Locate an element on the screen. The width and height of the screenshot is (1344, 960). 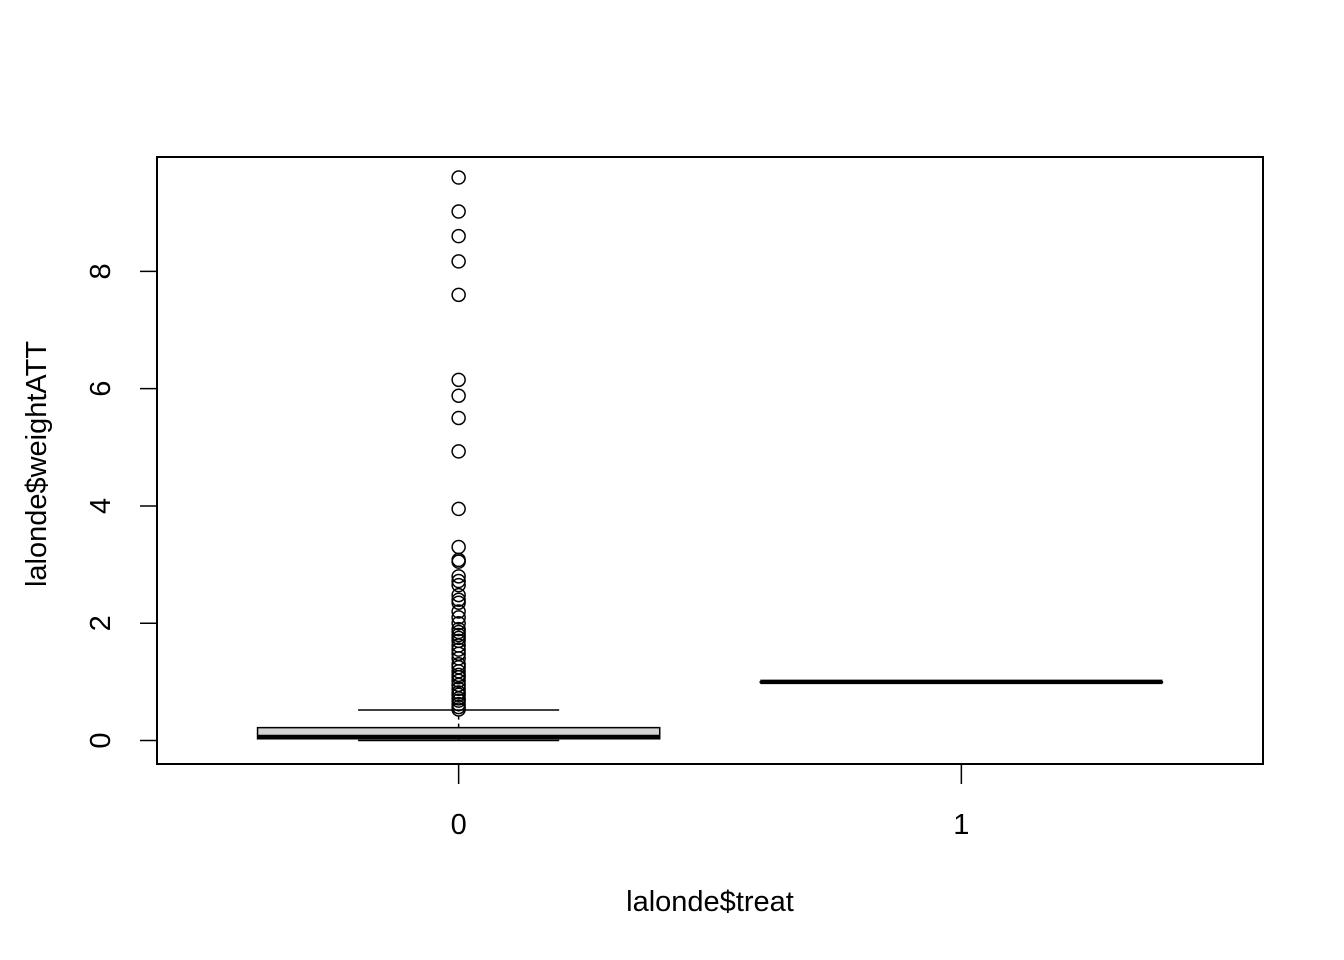
y-tick-label: 4 is located at coordinates (101, 506).